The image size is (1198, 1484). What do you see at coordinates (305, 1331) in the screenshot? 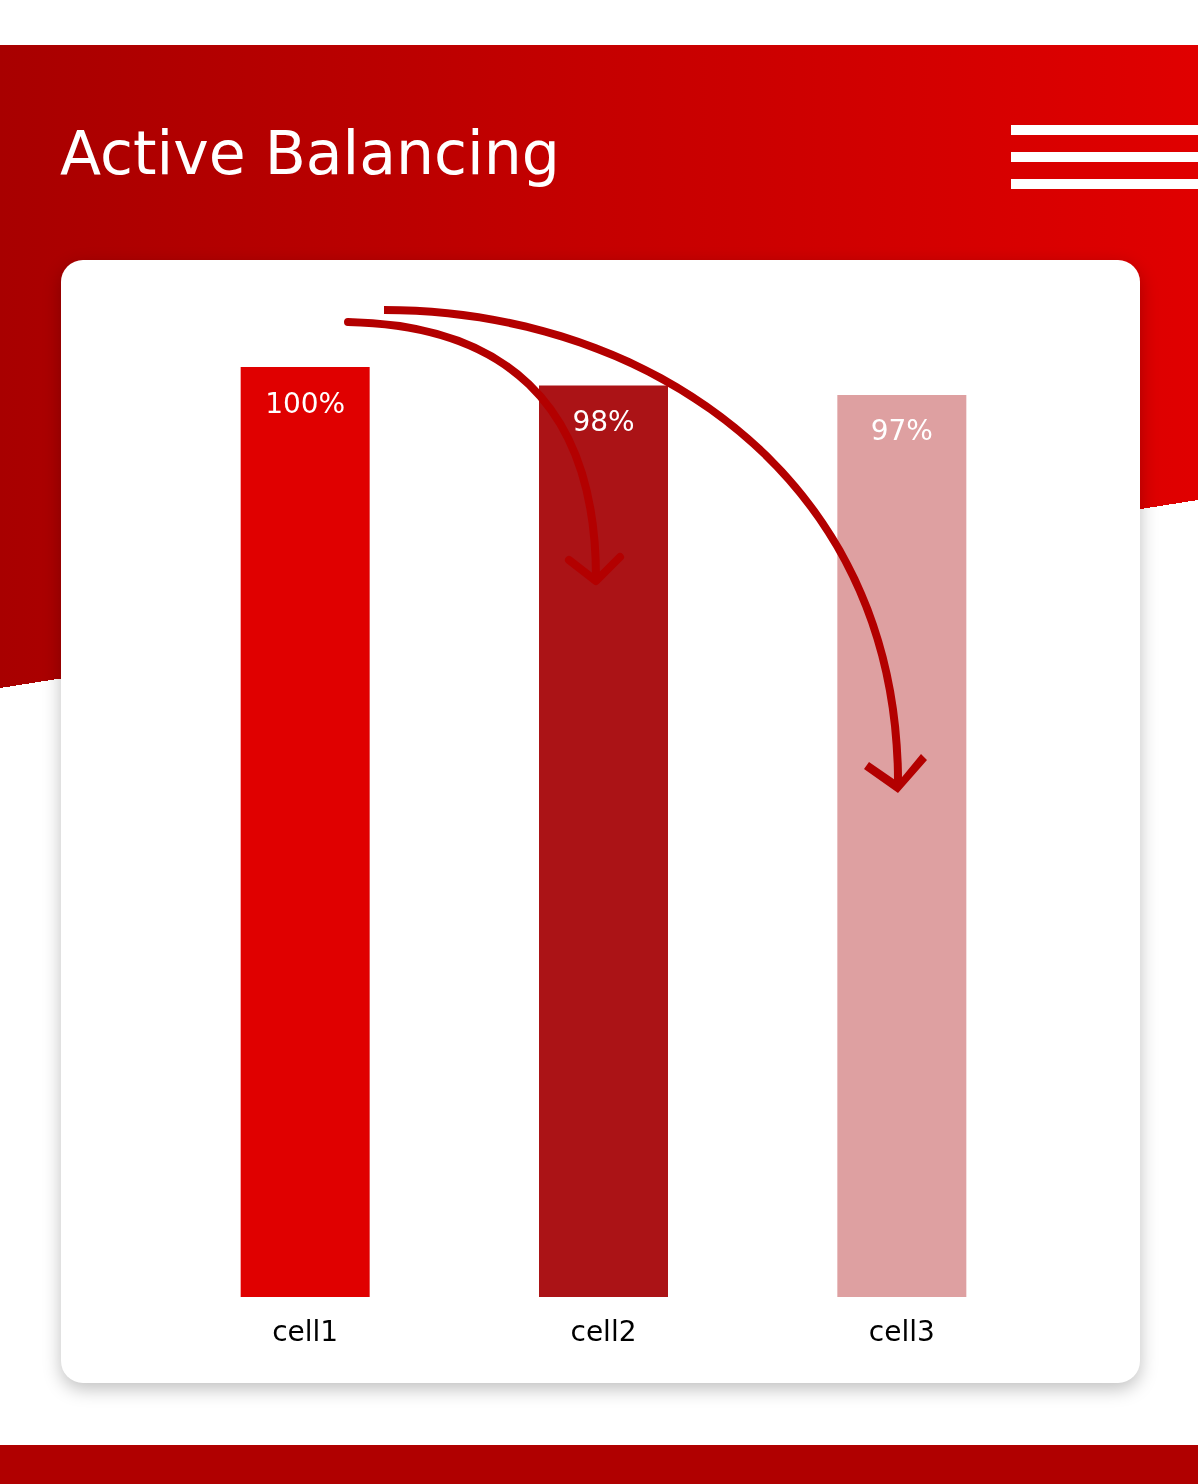
I see `x-tick-label: cell1` at bounding box center [305, 1331].